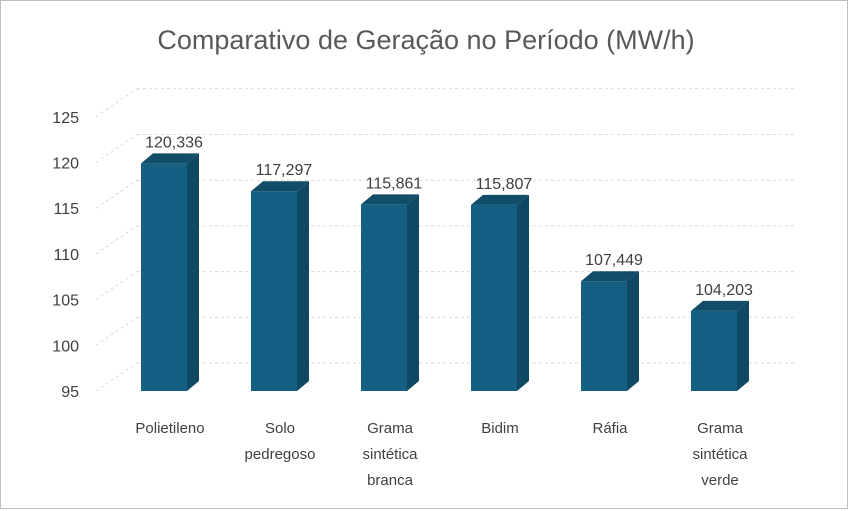  I want to click on category-label: Polietileno, so click(169, 428).